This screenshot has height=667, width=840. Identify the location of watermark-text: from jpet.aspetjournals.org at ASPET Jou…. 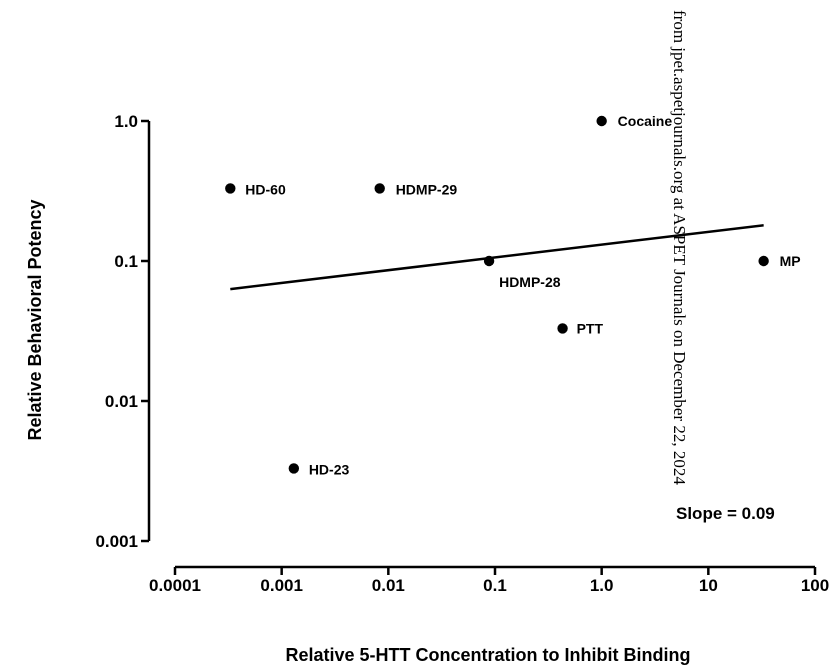
(679, 247).